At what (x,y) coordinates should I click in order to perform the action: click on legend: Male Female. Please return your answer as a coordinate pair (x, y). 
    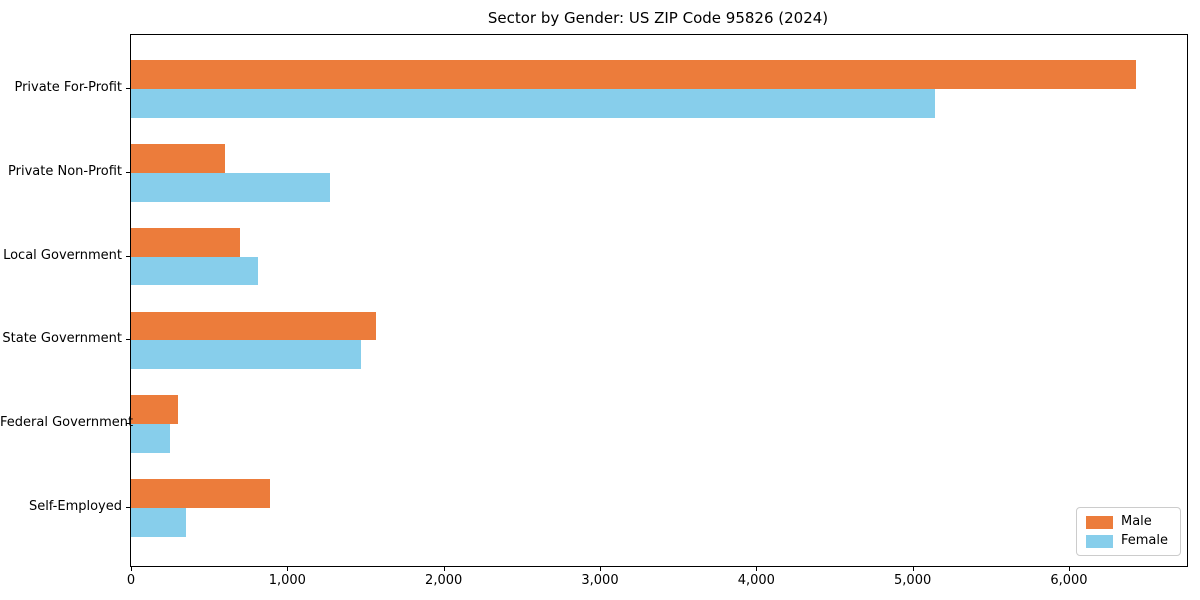
    Looking at the image, I should click on (1128, 531).